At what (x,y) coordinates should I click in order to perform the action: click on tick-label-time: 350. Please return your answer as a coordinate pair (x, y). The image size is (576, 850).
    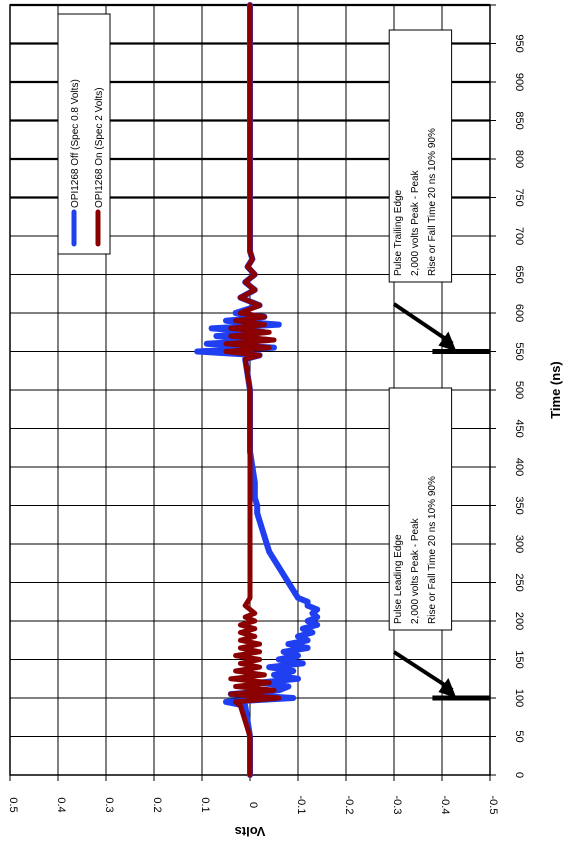
    Looking at the image, I should click on (519, 505).